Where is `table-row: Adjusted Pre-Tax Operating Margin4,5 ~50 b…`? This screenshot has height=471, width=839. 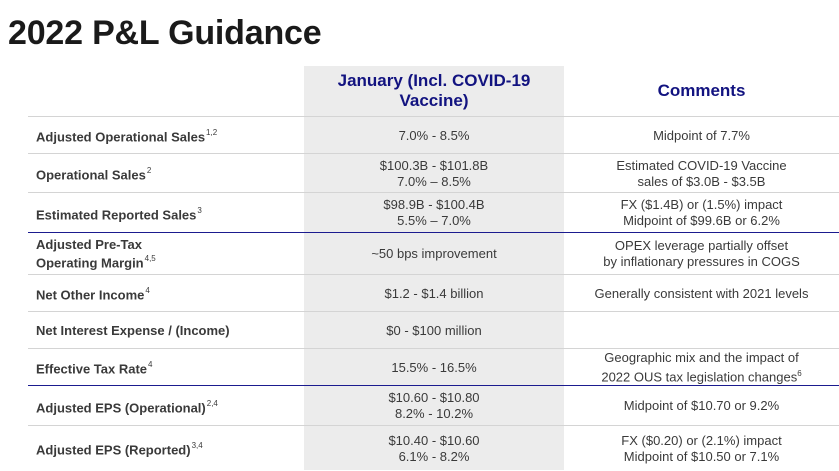 table-row: Adjusted Pre-Tax Operating Margin4,5 ~50 b… is located at coordinates (433, 253).